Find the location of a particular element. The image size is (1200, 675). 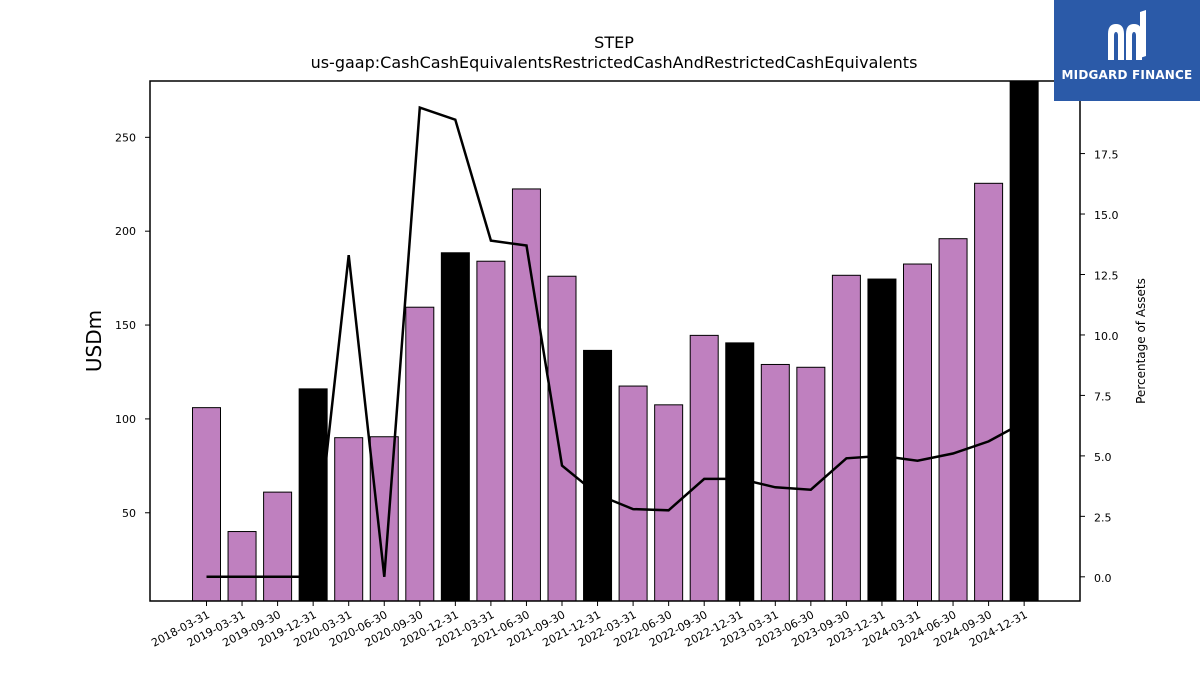

y-tick-label: 200 is located at coordinates (125, 231).